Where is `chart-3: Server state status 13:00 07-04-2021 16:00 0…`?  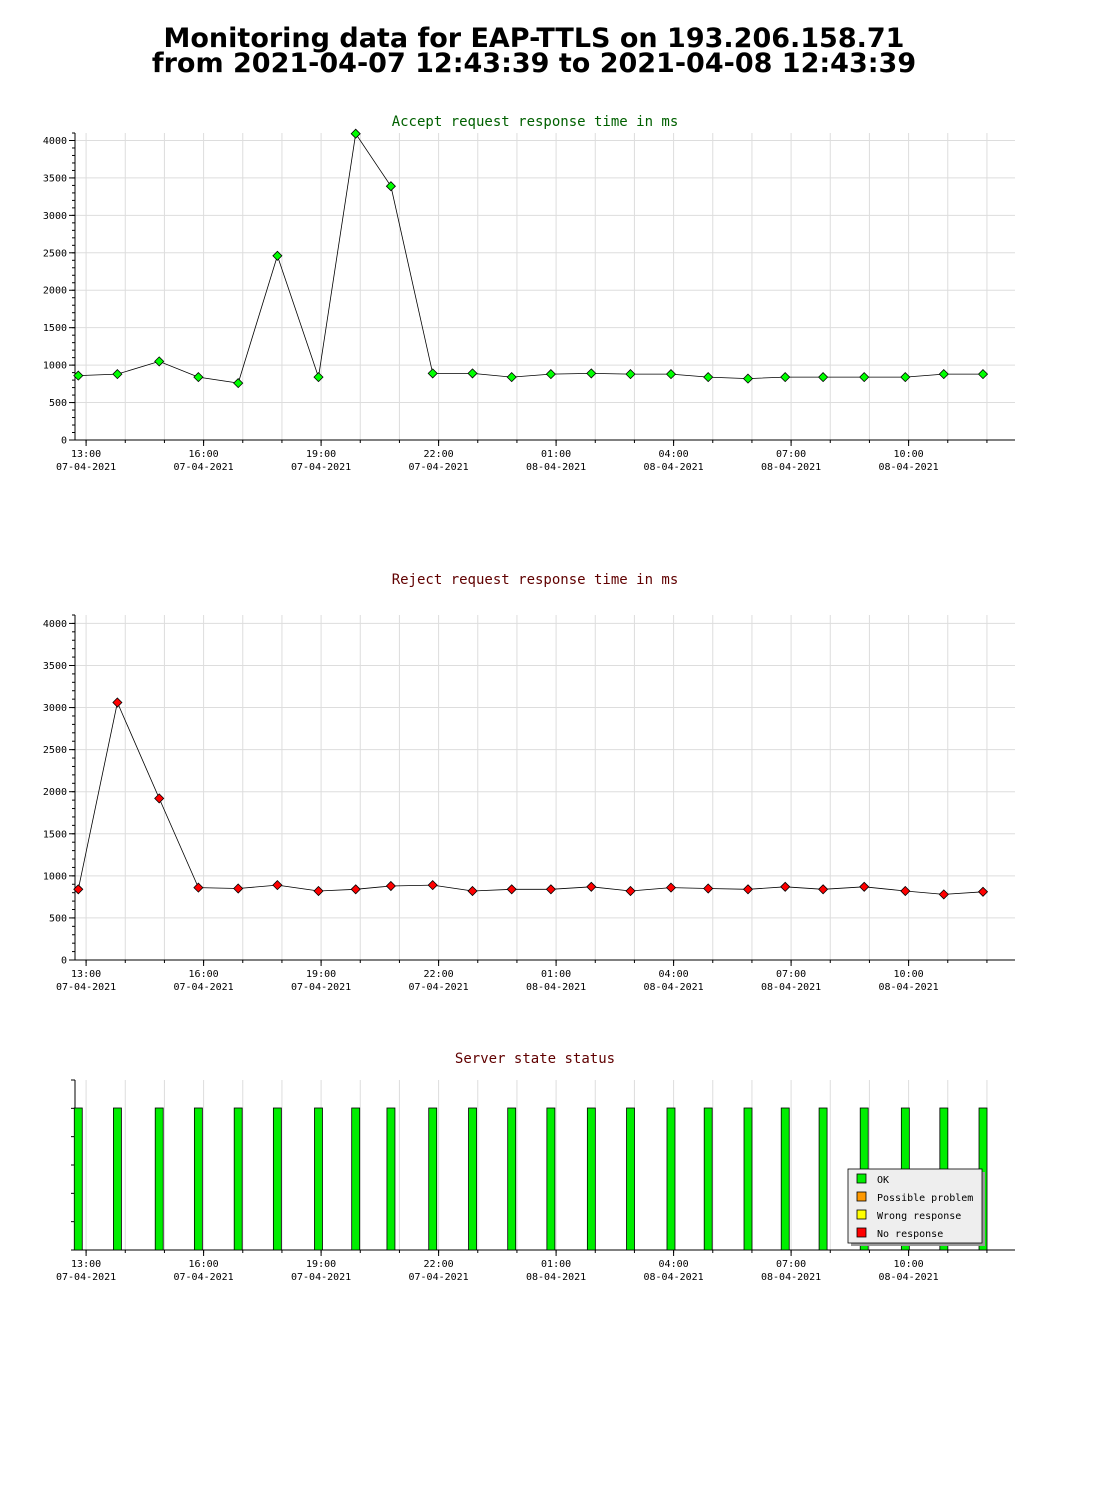
chart-3: Server state status 13:00 07-04-2021 16:00 0… is located at coordinates (535, 1167).